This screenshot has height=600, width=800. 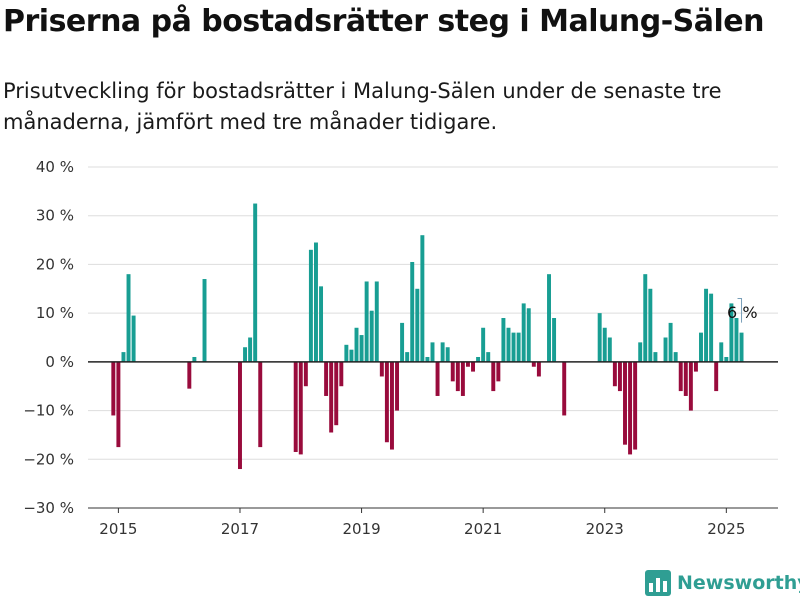 I want to click on y-tick-label: −10 %, so click(x=48, y=411).